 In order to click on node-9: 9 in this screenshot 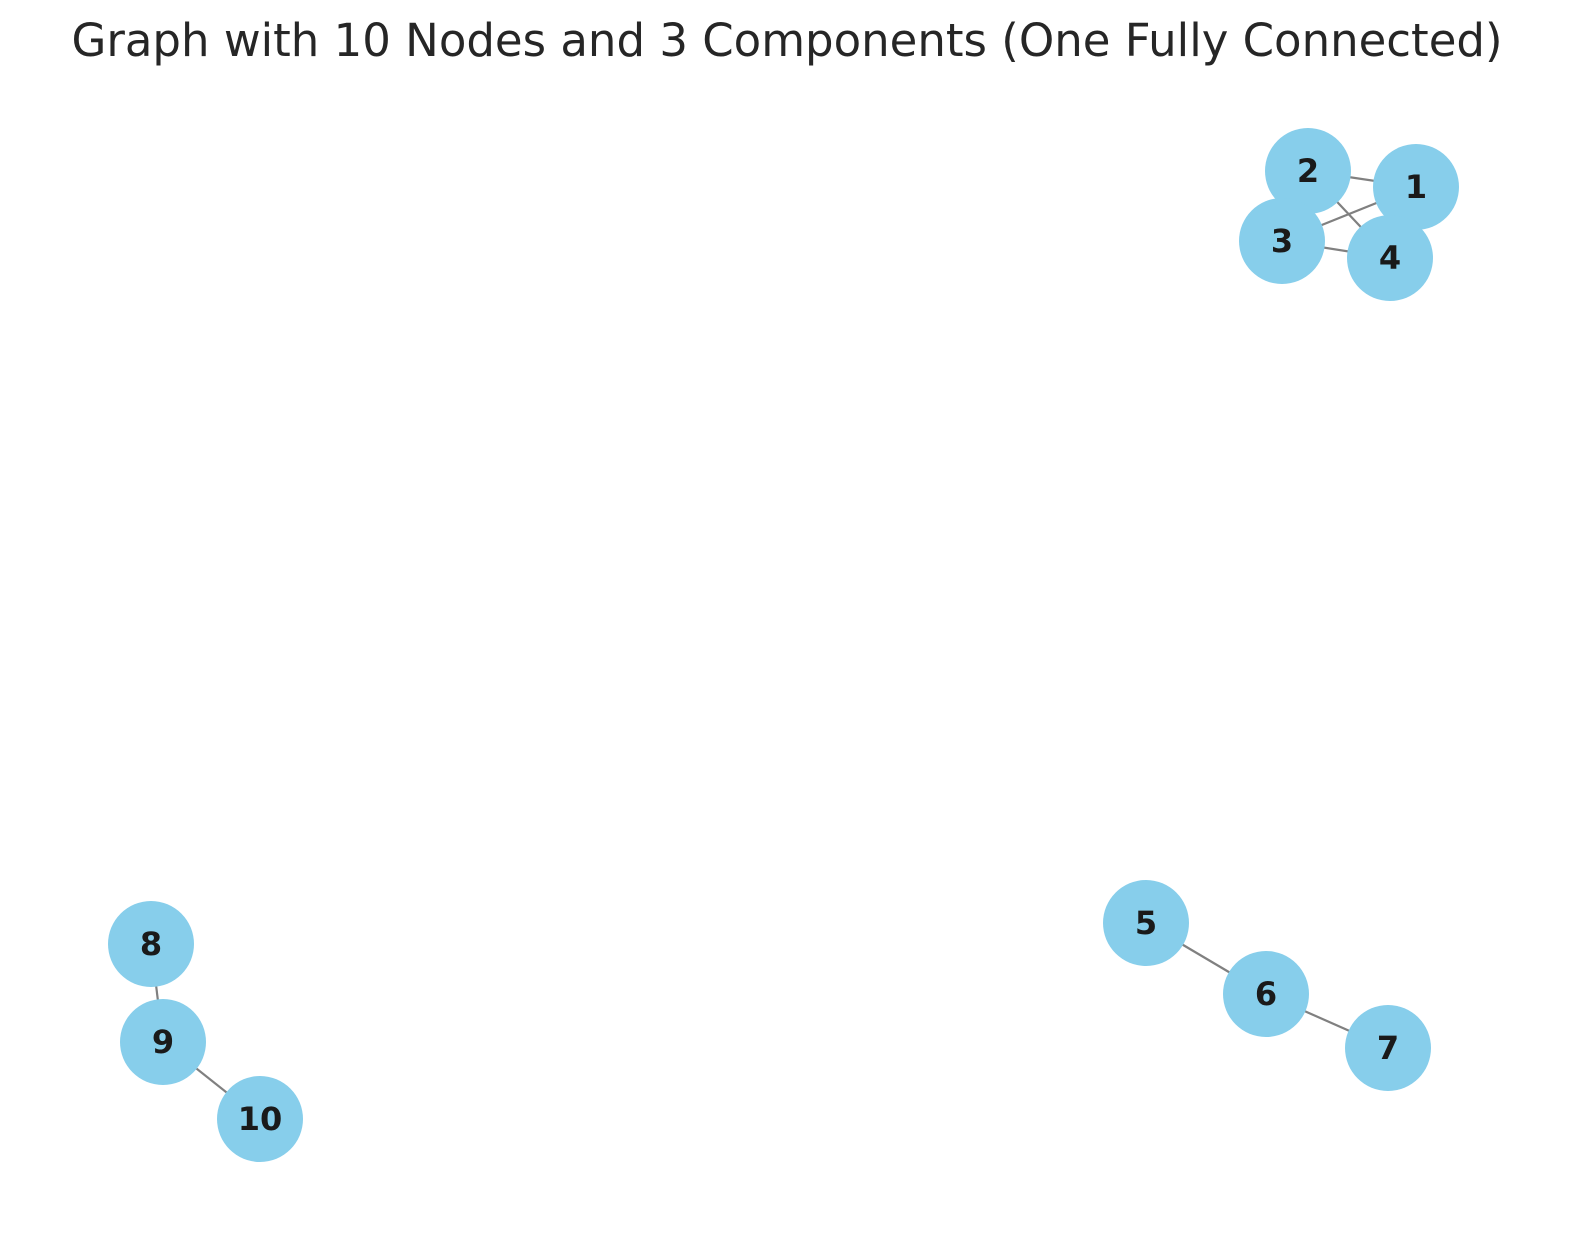, I will do `click(163, 1042)`.